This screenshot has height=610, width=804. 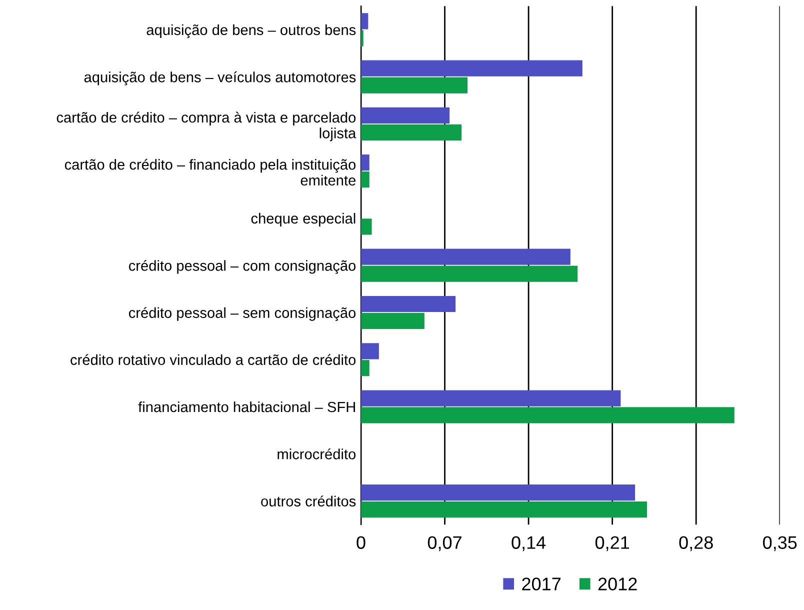 I want to click on x-tick-label: 0,28, so click(x=696, y=544).